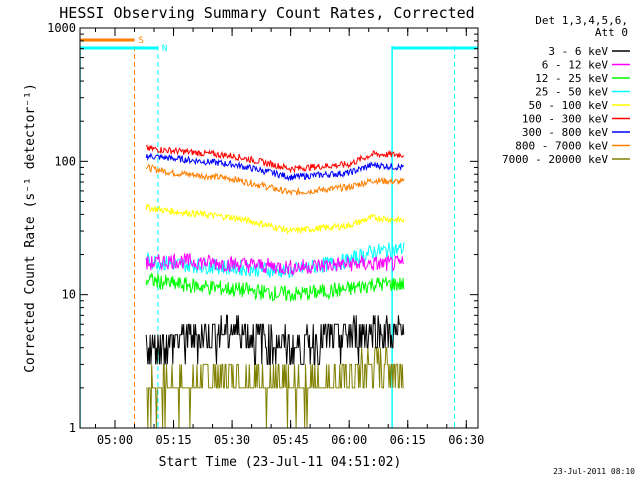 The height and width of the screenshot is (480, 640). What do you see at coordinates (141, 41) in the screenshot?
I see `flag-label: S` at bounding box center [141, 41].